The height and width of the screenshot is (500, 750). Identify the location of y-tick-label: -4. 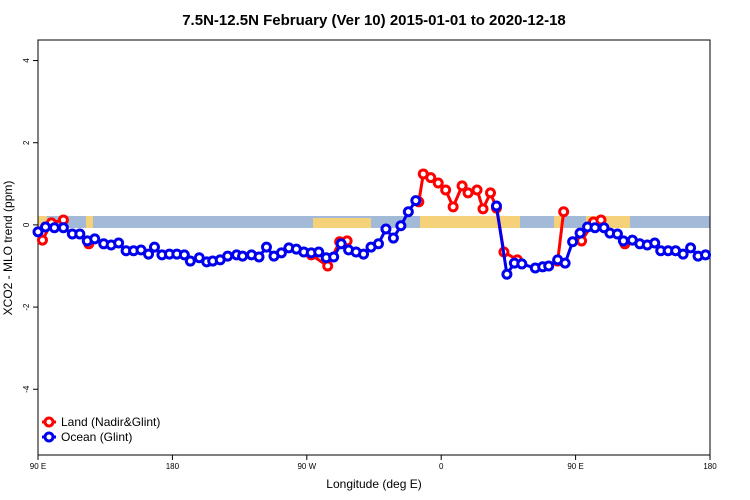
(26, 389).